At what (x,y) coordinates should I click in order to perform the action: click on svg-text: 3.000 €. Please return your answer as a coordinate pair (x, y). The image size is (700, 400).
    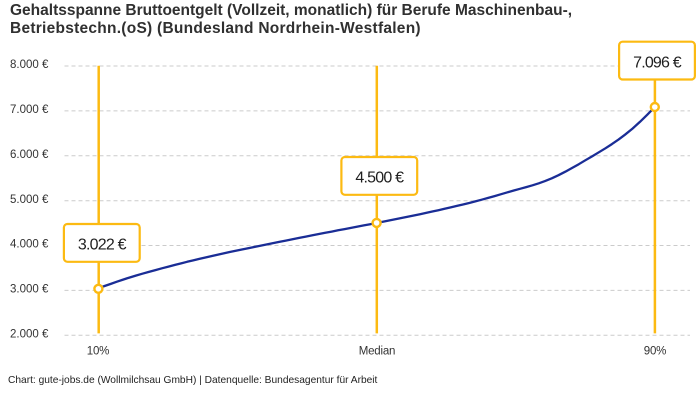
    Looking at the image, I should click on (29, 290).